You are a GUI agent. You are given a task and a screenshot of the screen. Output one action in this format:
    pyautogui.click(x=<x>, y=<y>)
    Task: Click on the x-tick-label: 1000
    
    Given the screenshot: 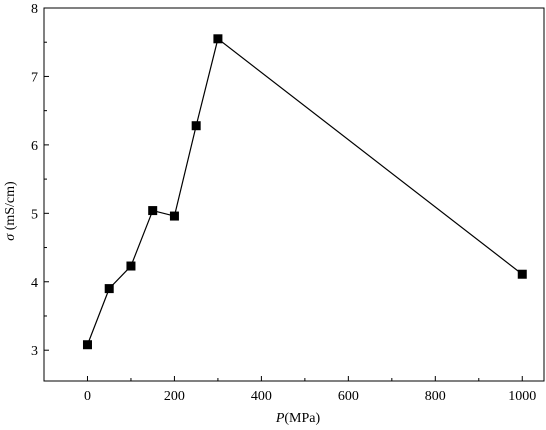 What is the action you would take?
    pyautogui.click(x=522, y=396)
    